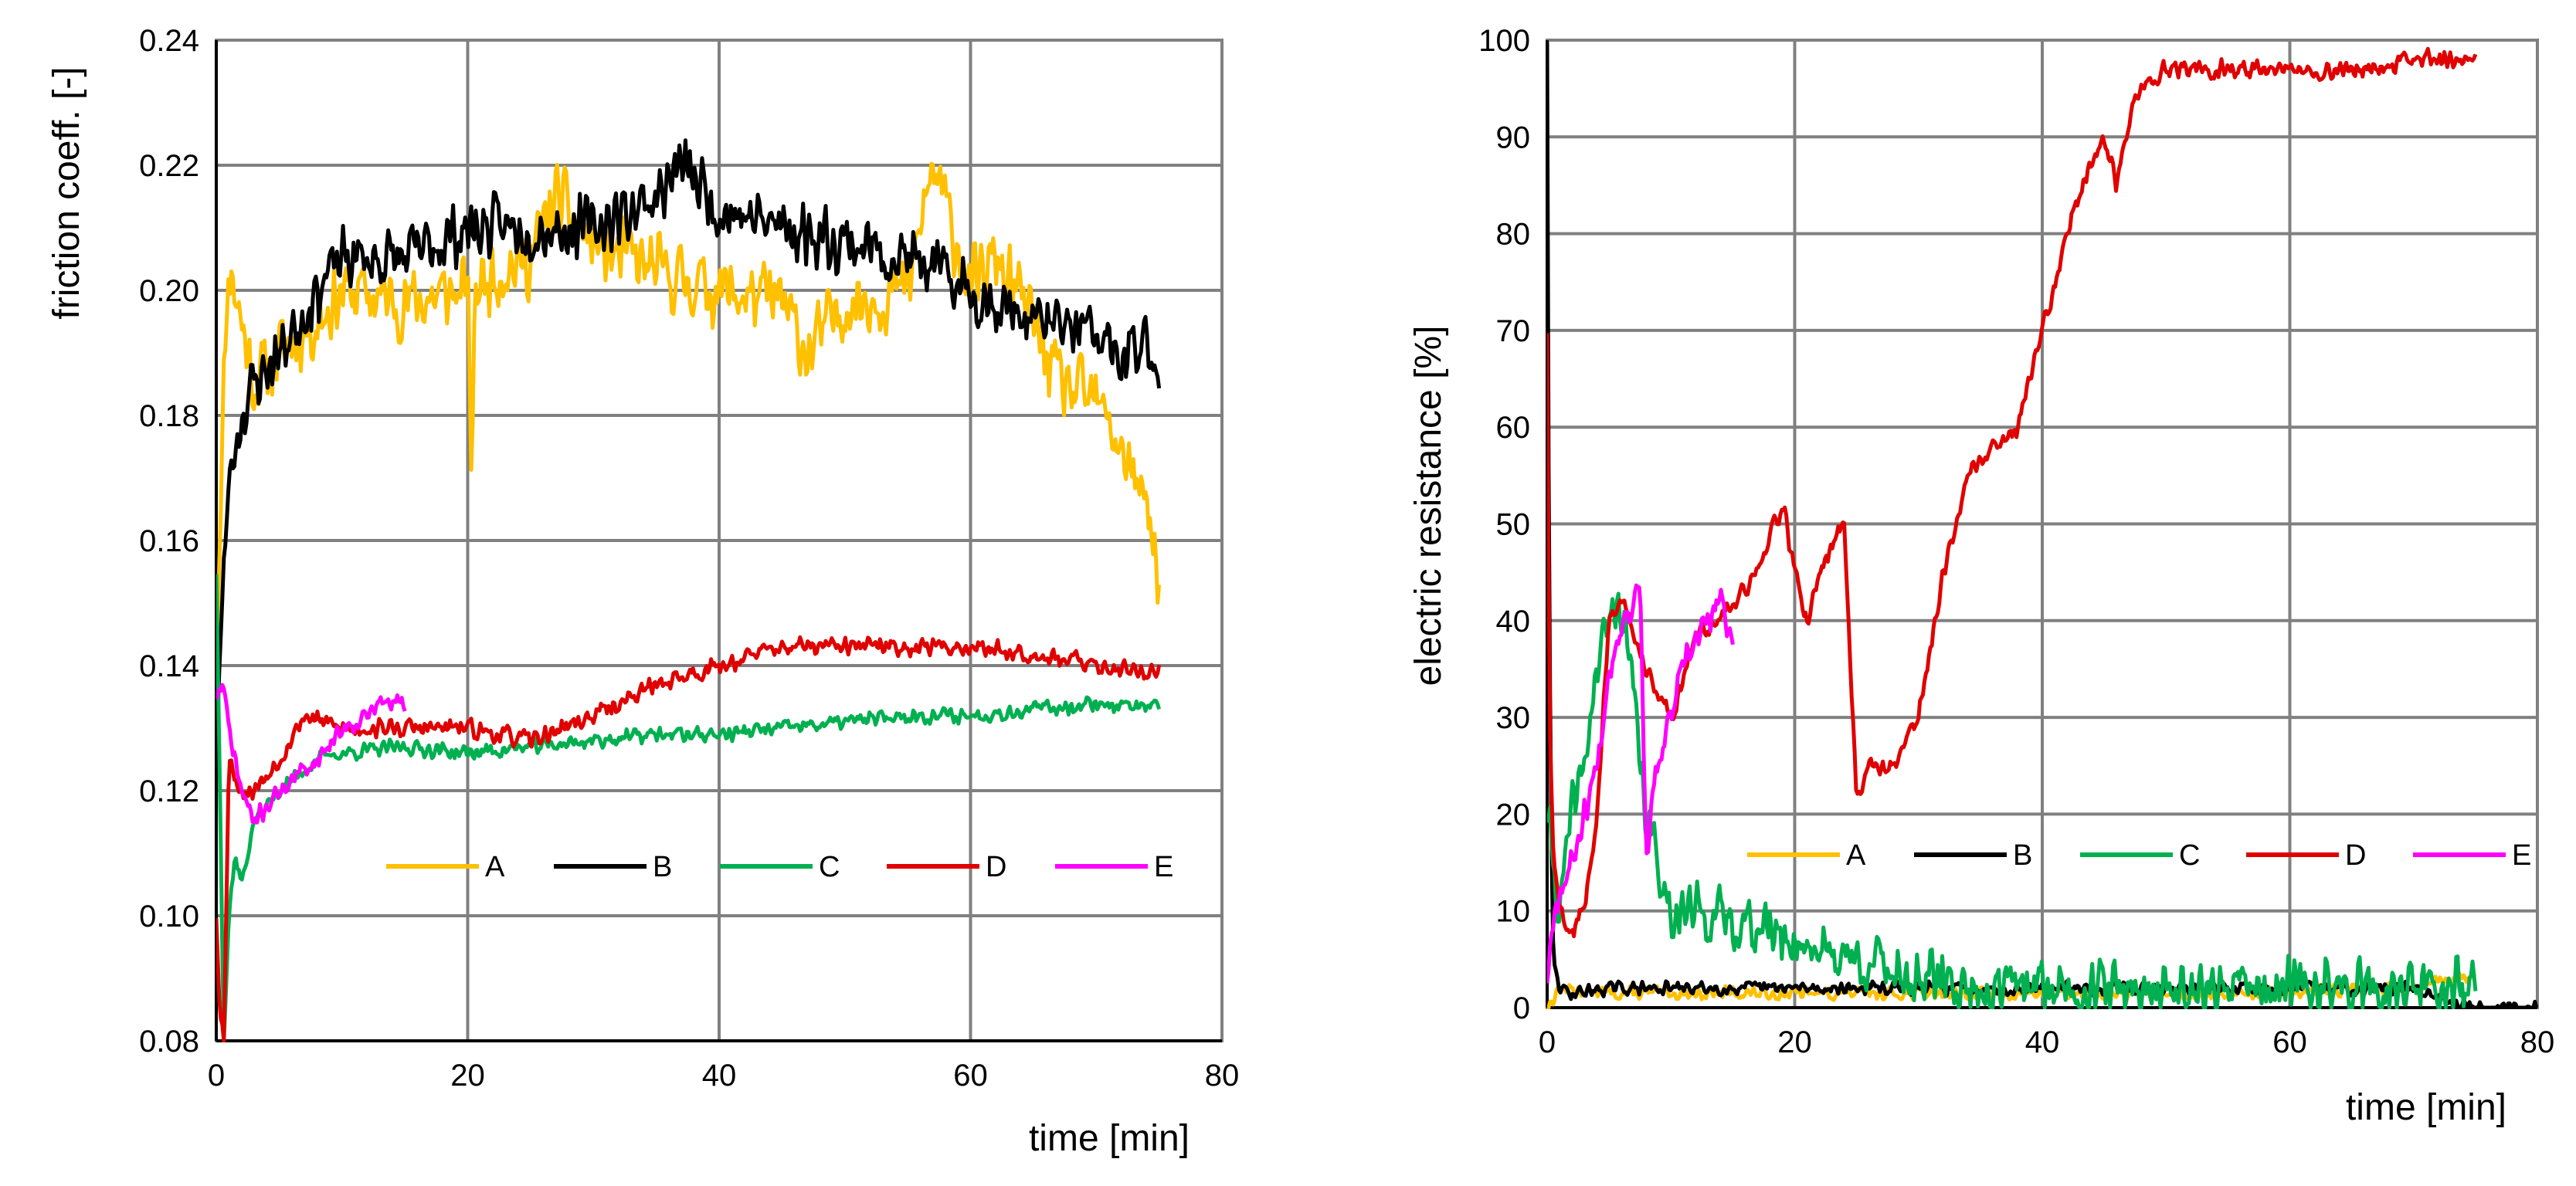 The width and height of the screenshot is (2576, 1186). What do you see at coordinates (169, 291) in the screenshot?
I see `friction-ytick-label: 0.20` at bounding box center [169, 291].